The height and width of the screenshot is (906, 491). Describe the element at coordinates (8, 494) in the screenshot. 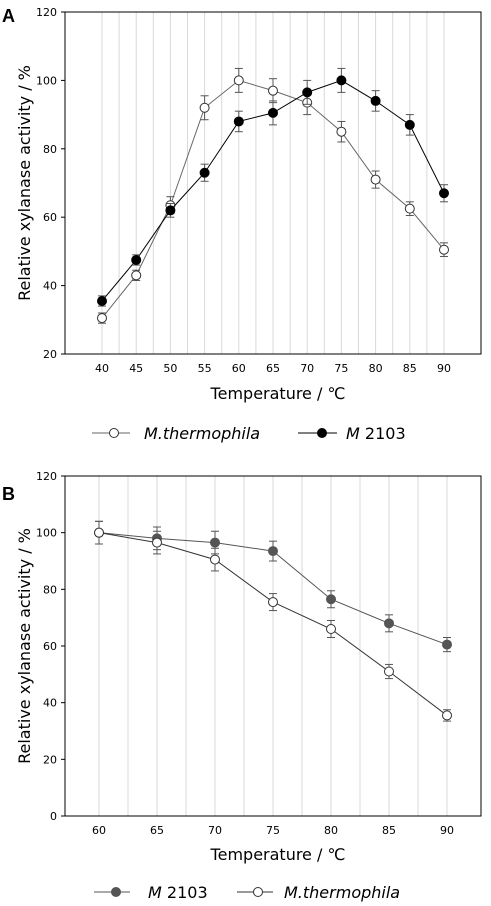

I see `panel-b-letter: B` at that location.